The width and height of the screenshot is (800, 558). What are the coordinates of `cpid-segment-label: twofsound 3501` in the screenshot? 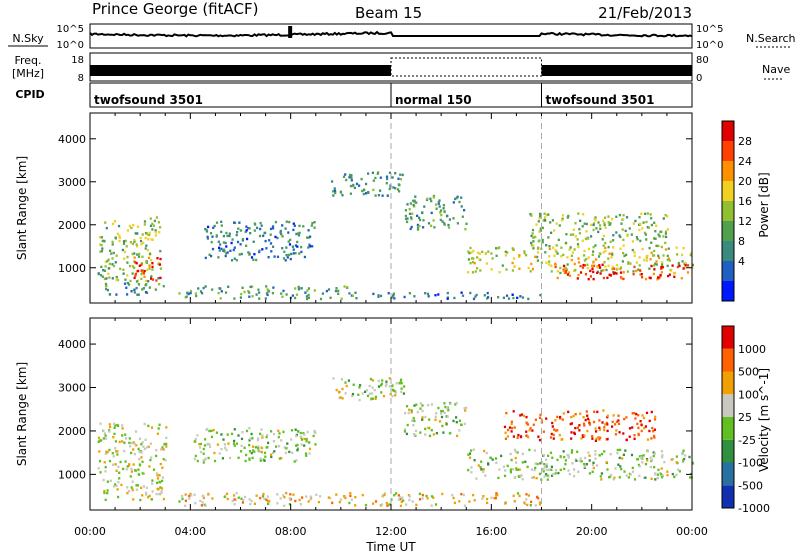 It's located at (148, 100).